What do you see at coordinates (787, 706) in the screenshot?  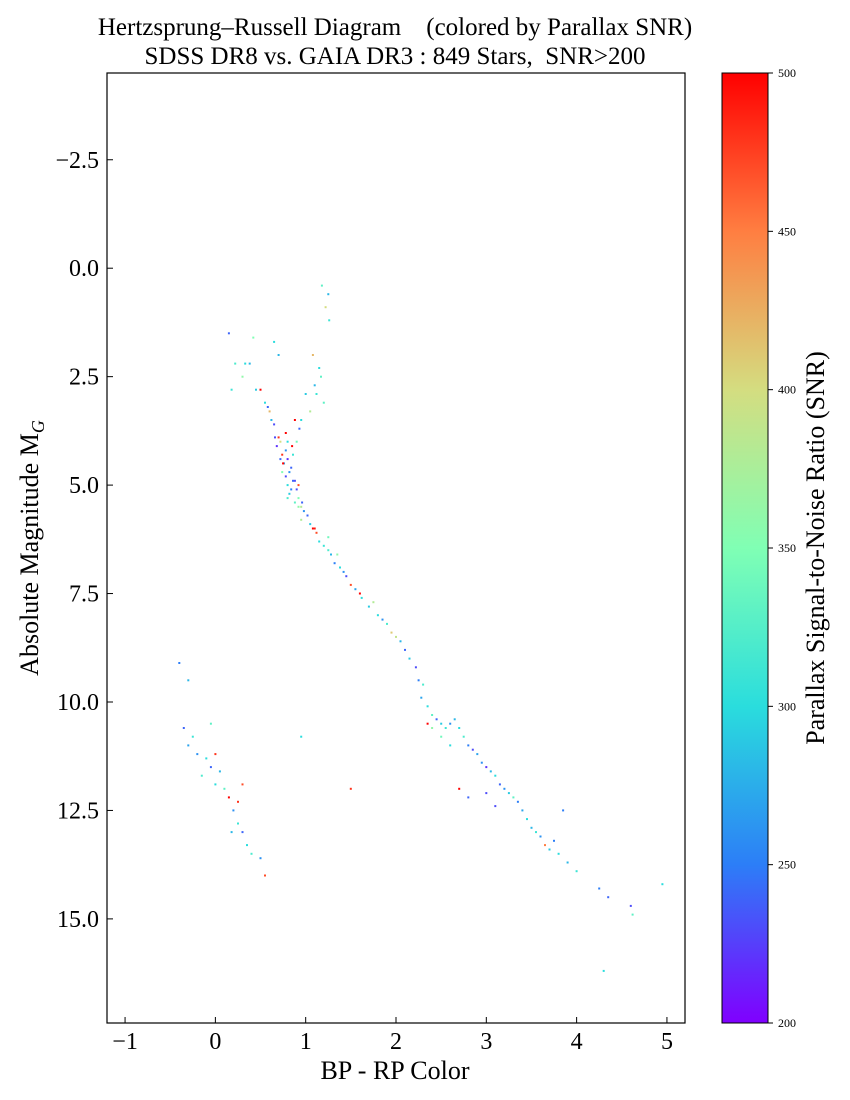 I see `colorbar-tick-label: 300` at bounding box center [787, 706].